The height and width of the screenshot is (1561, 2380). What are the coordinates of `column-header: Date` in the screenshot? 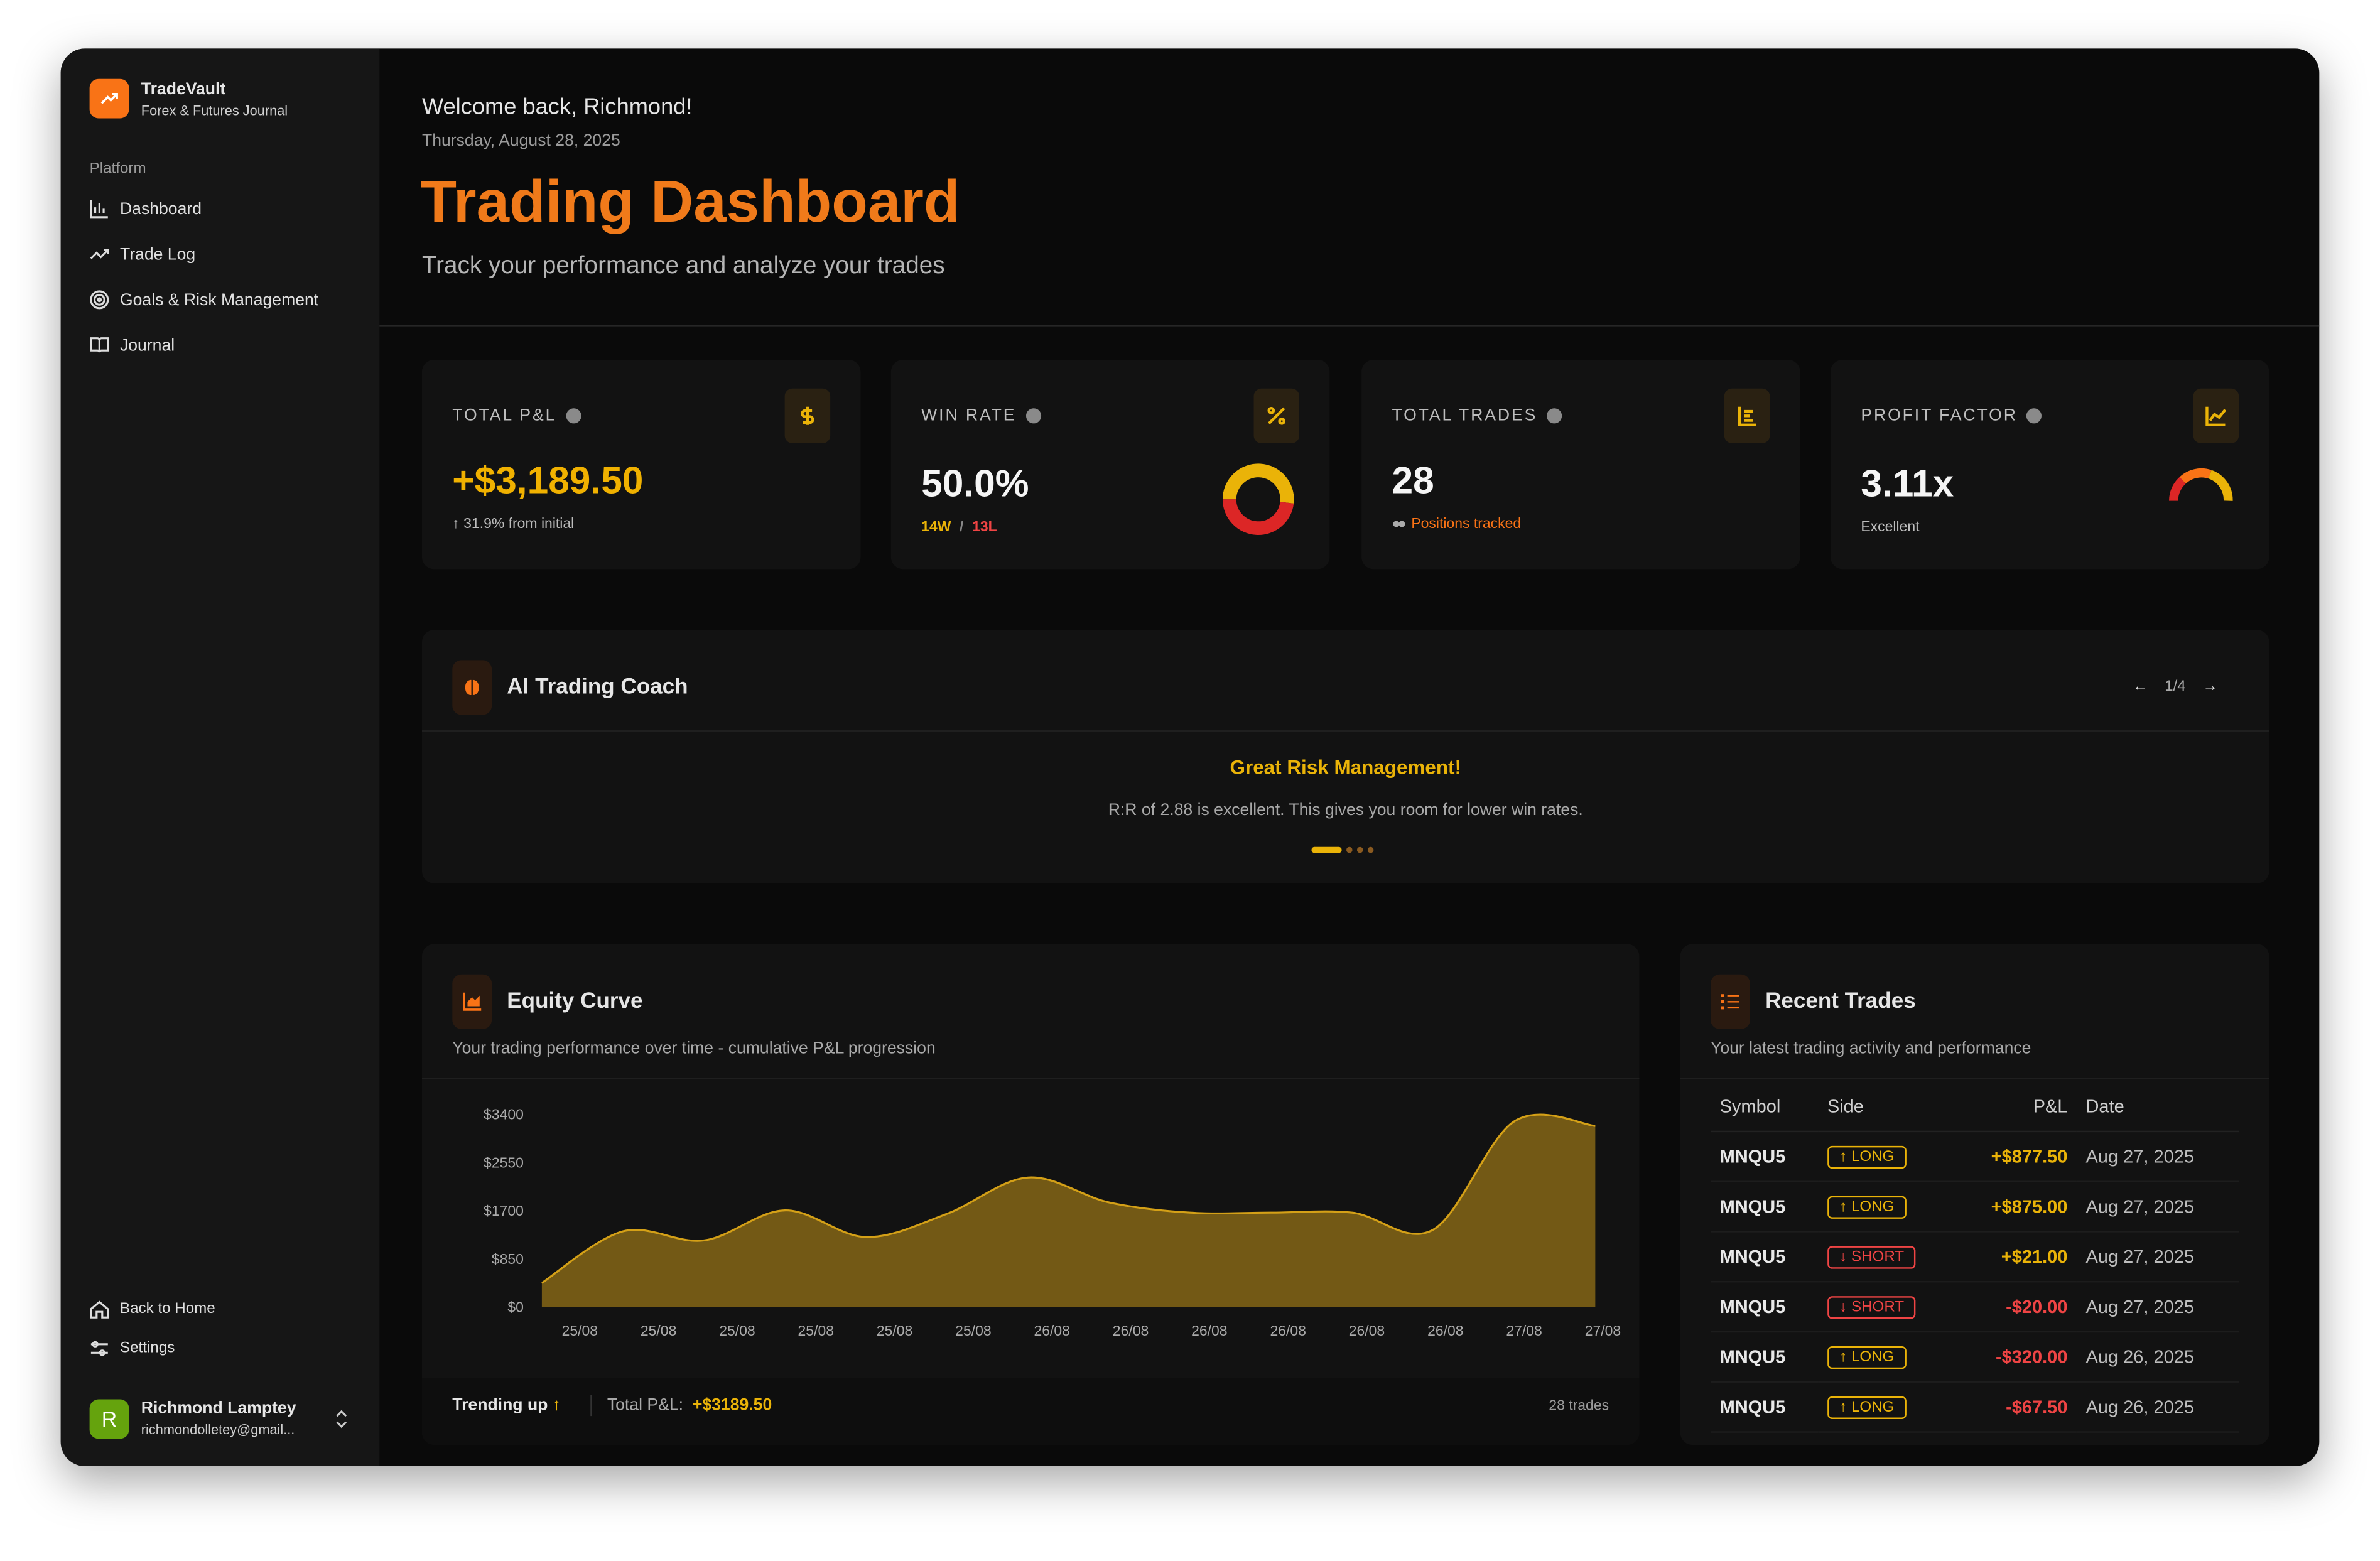 It's located at (2157, 1106).